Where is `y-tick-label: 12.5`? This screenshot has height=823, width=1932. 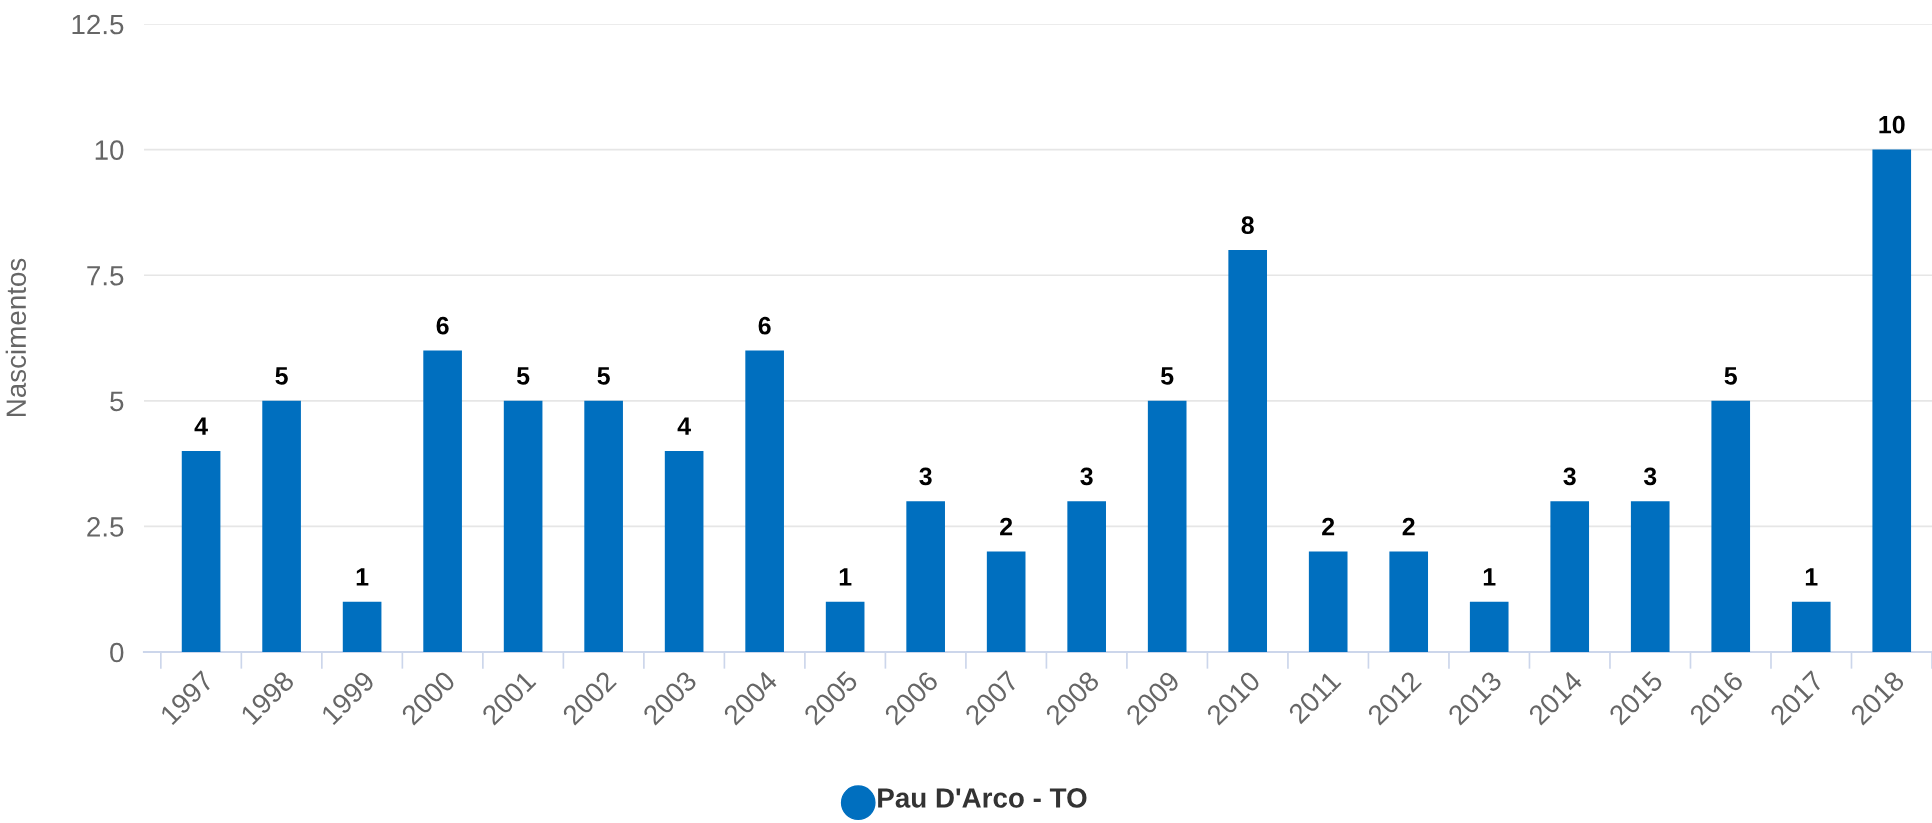
y-tick-label: 12.5 is located at coordinates (98, 24).